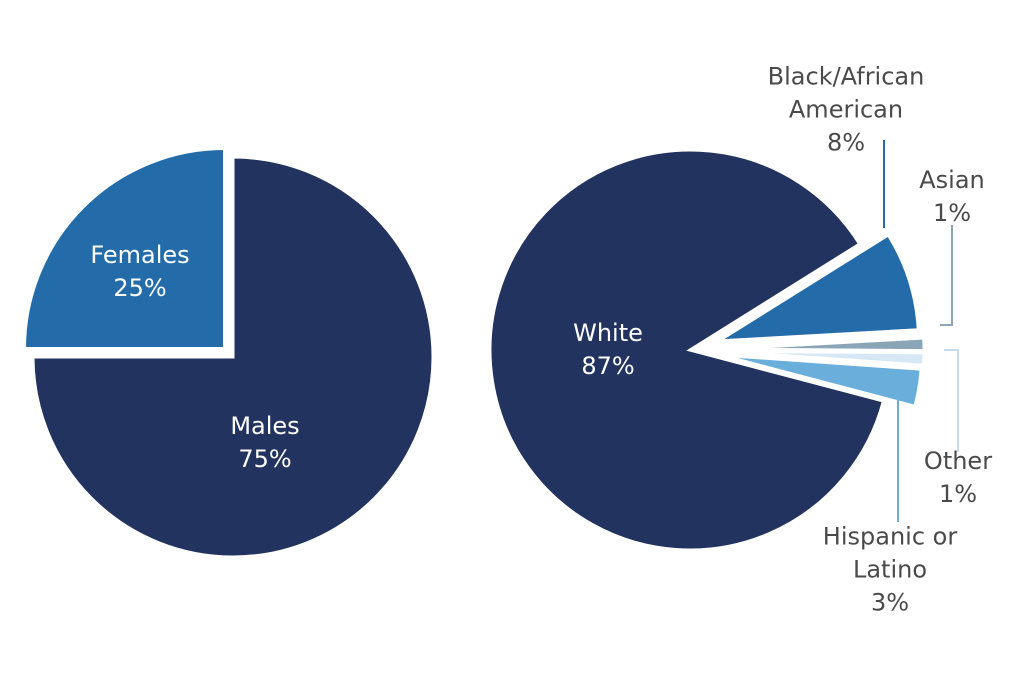 This screenshot has width=1024, height=677. I want to click on slice-name: Black/African American, so click(846, 93).